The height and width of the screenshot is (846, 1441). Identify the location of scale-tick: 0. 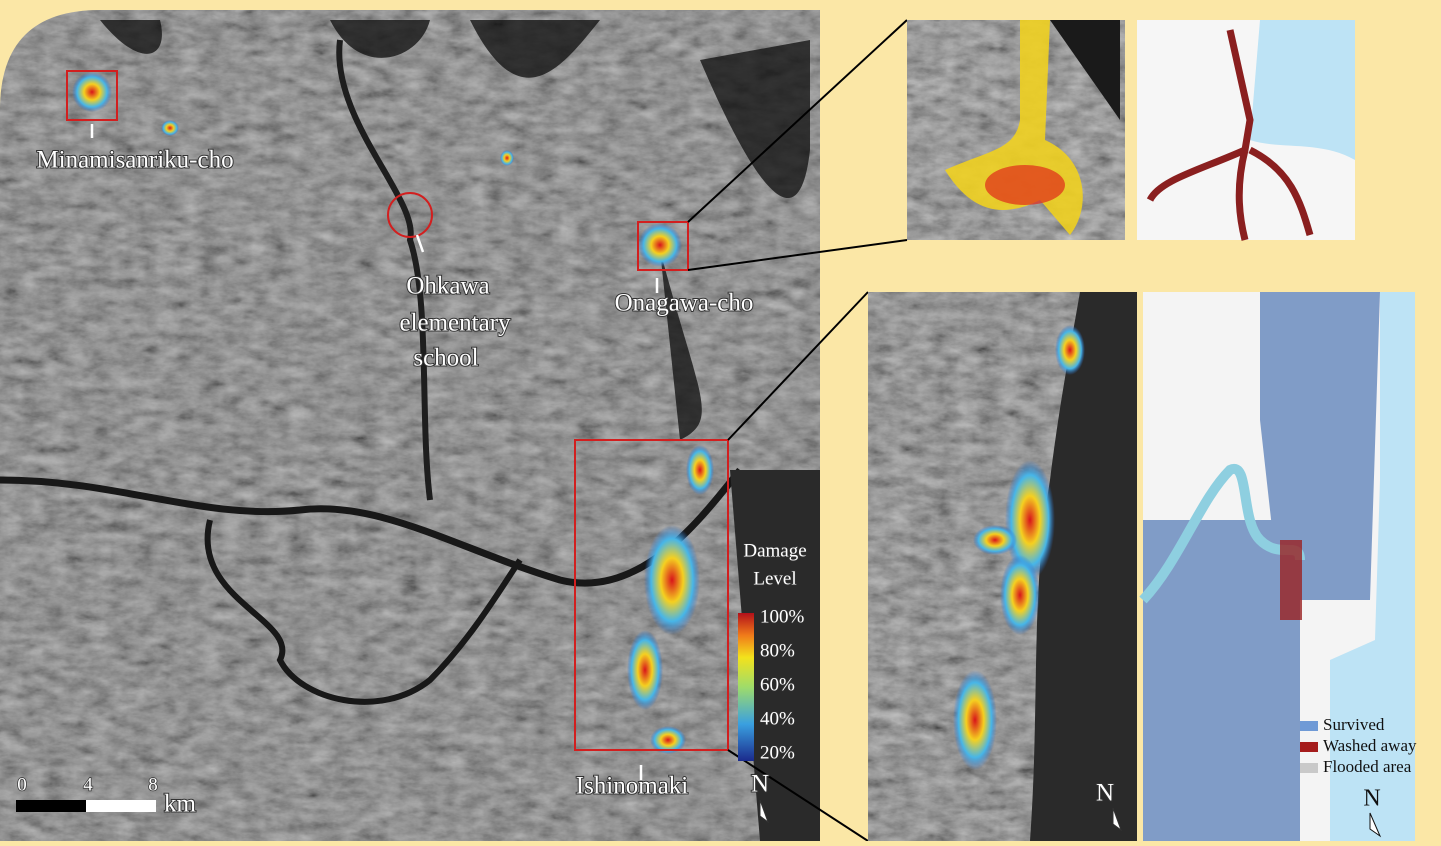
(22, 784).